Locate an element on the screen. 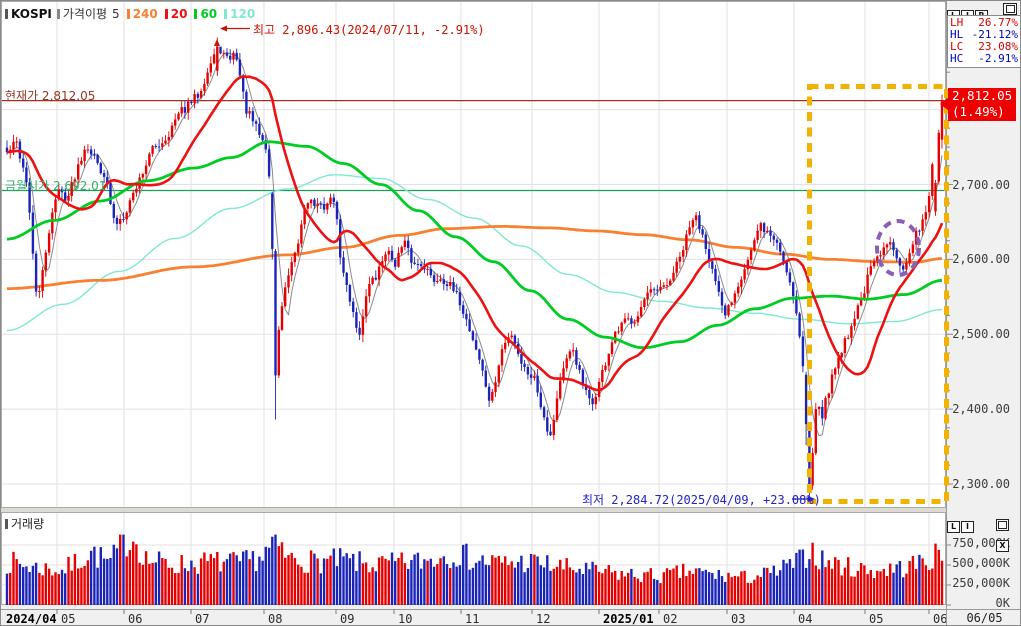 This screenshot has height=626, width=1021. price-tick-label: 2,600.00 is located at coordinates (981, 259).